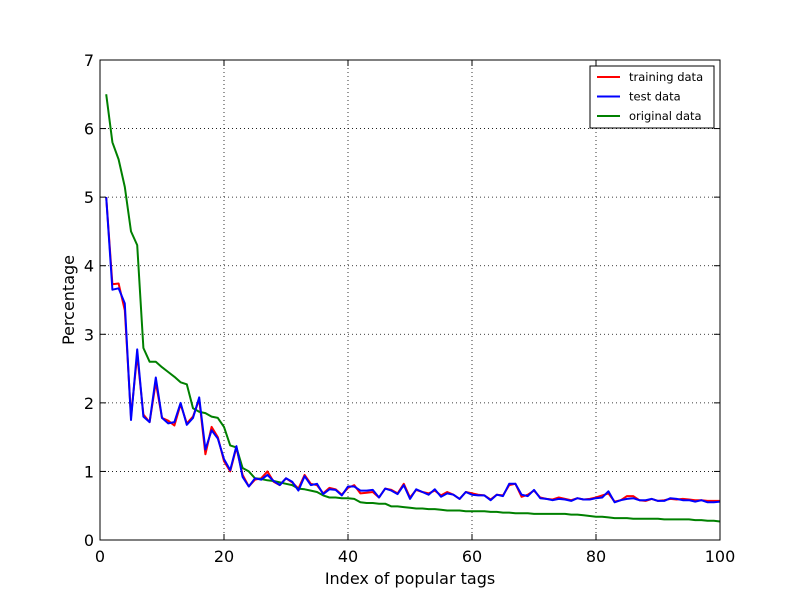 Image resolution: width=800 pixels, height=600 pixels. What do you see at coordinates (89, 540) in the screenshot?
I see `y-tick-label: 0` at bounding box center [89, 540].